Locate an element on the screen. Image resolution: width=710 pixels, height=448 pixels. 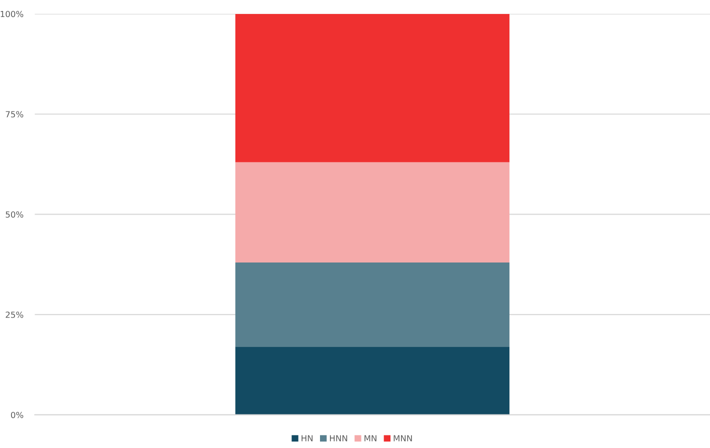
y-tick-label: 0% is located at coordinates (17, 415).